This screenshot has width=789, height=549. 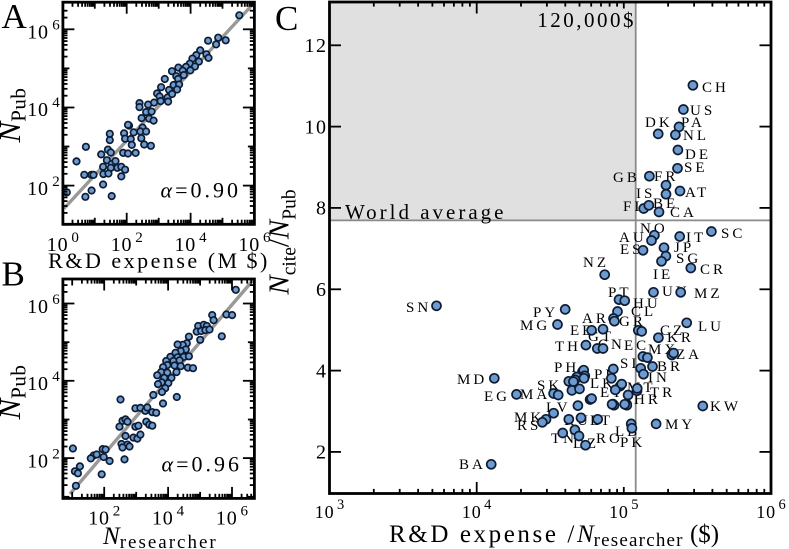 What do you see at coordinates (535, 326) in the screenshot?
I see `svg-text: MG` at bounding box center [535, 326].